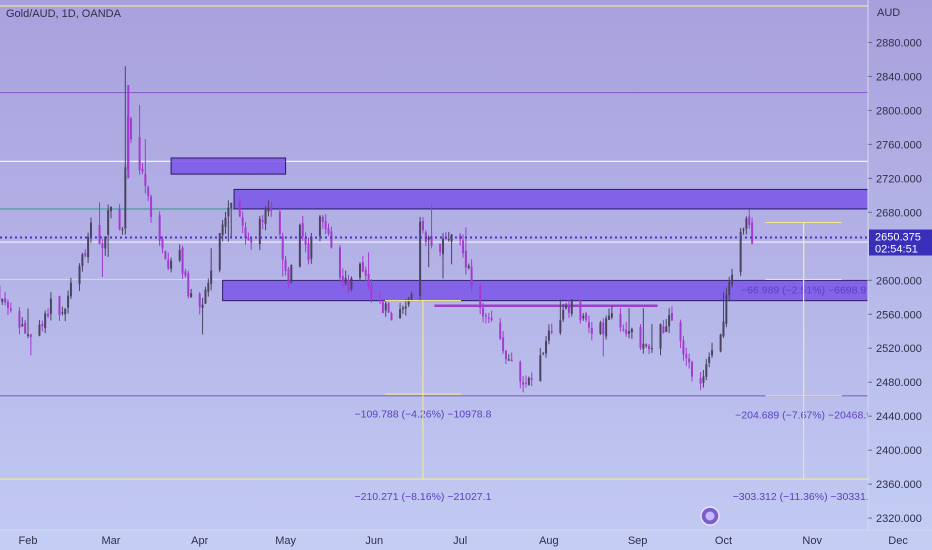  Describe the element at coordinates (285, 541) in the screenshot. I see `x-tick-label: May` at that location.